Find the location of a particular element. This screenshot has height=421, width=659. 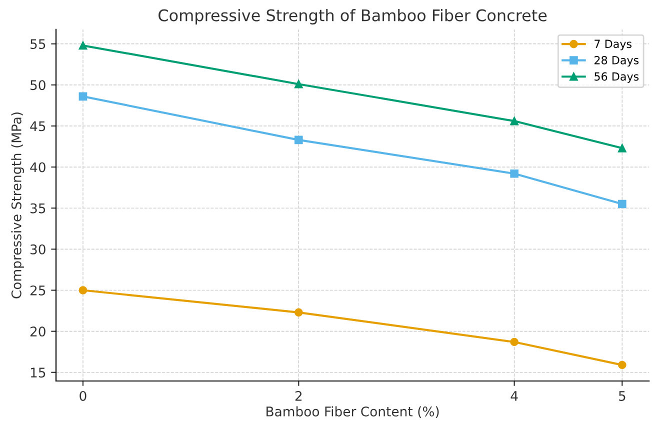

y-tick-label: 30 is located at coordinates (38, 249).